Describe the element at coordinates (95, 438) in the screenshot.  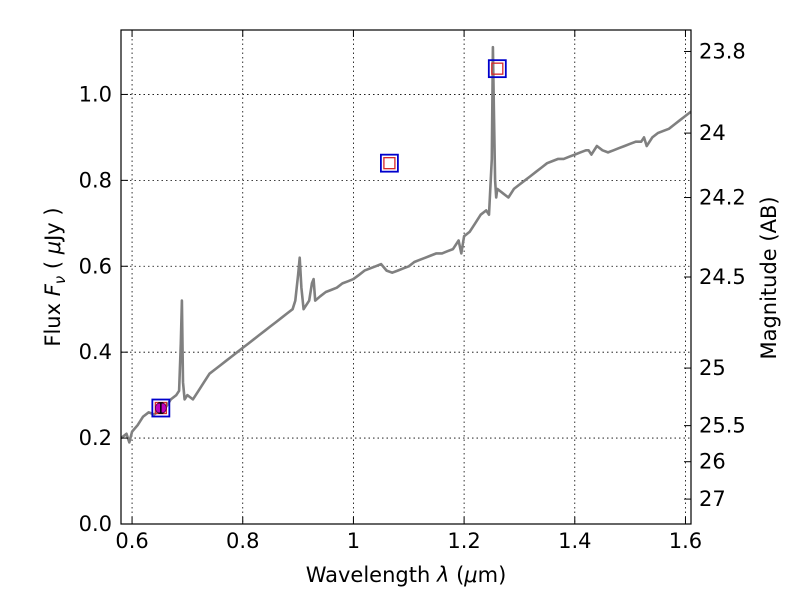
I see `y-tick-label: 0.2` at that location.